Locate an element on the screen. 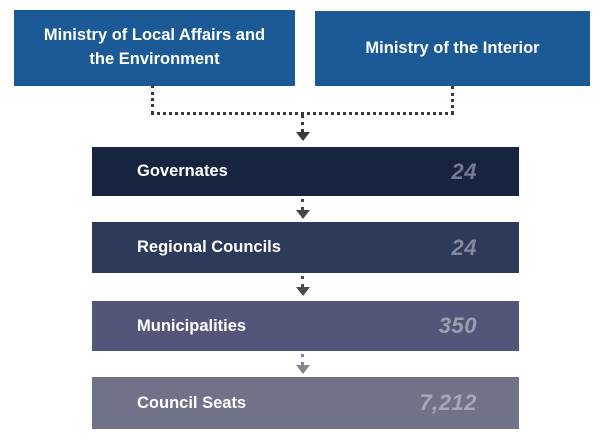 The height and width of the screenshot is (446, 606). row-municipalities: Municipalities 350 is located at coordinates (305, 326).